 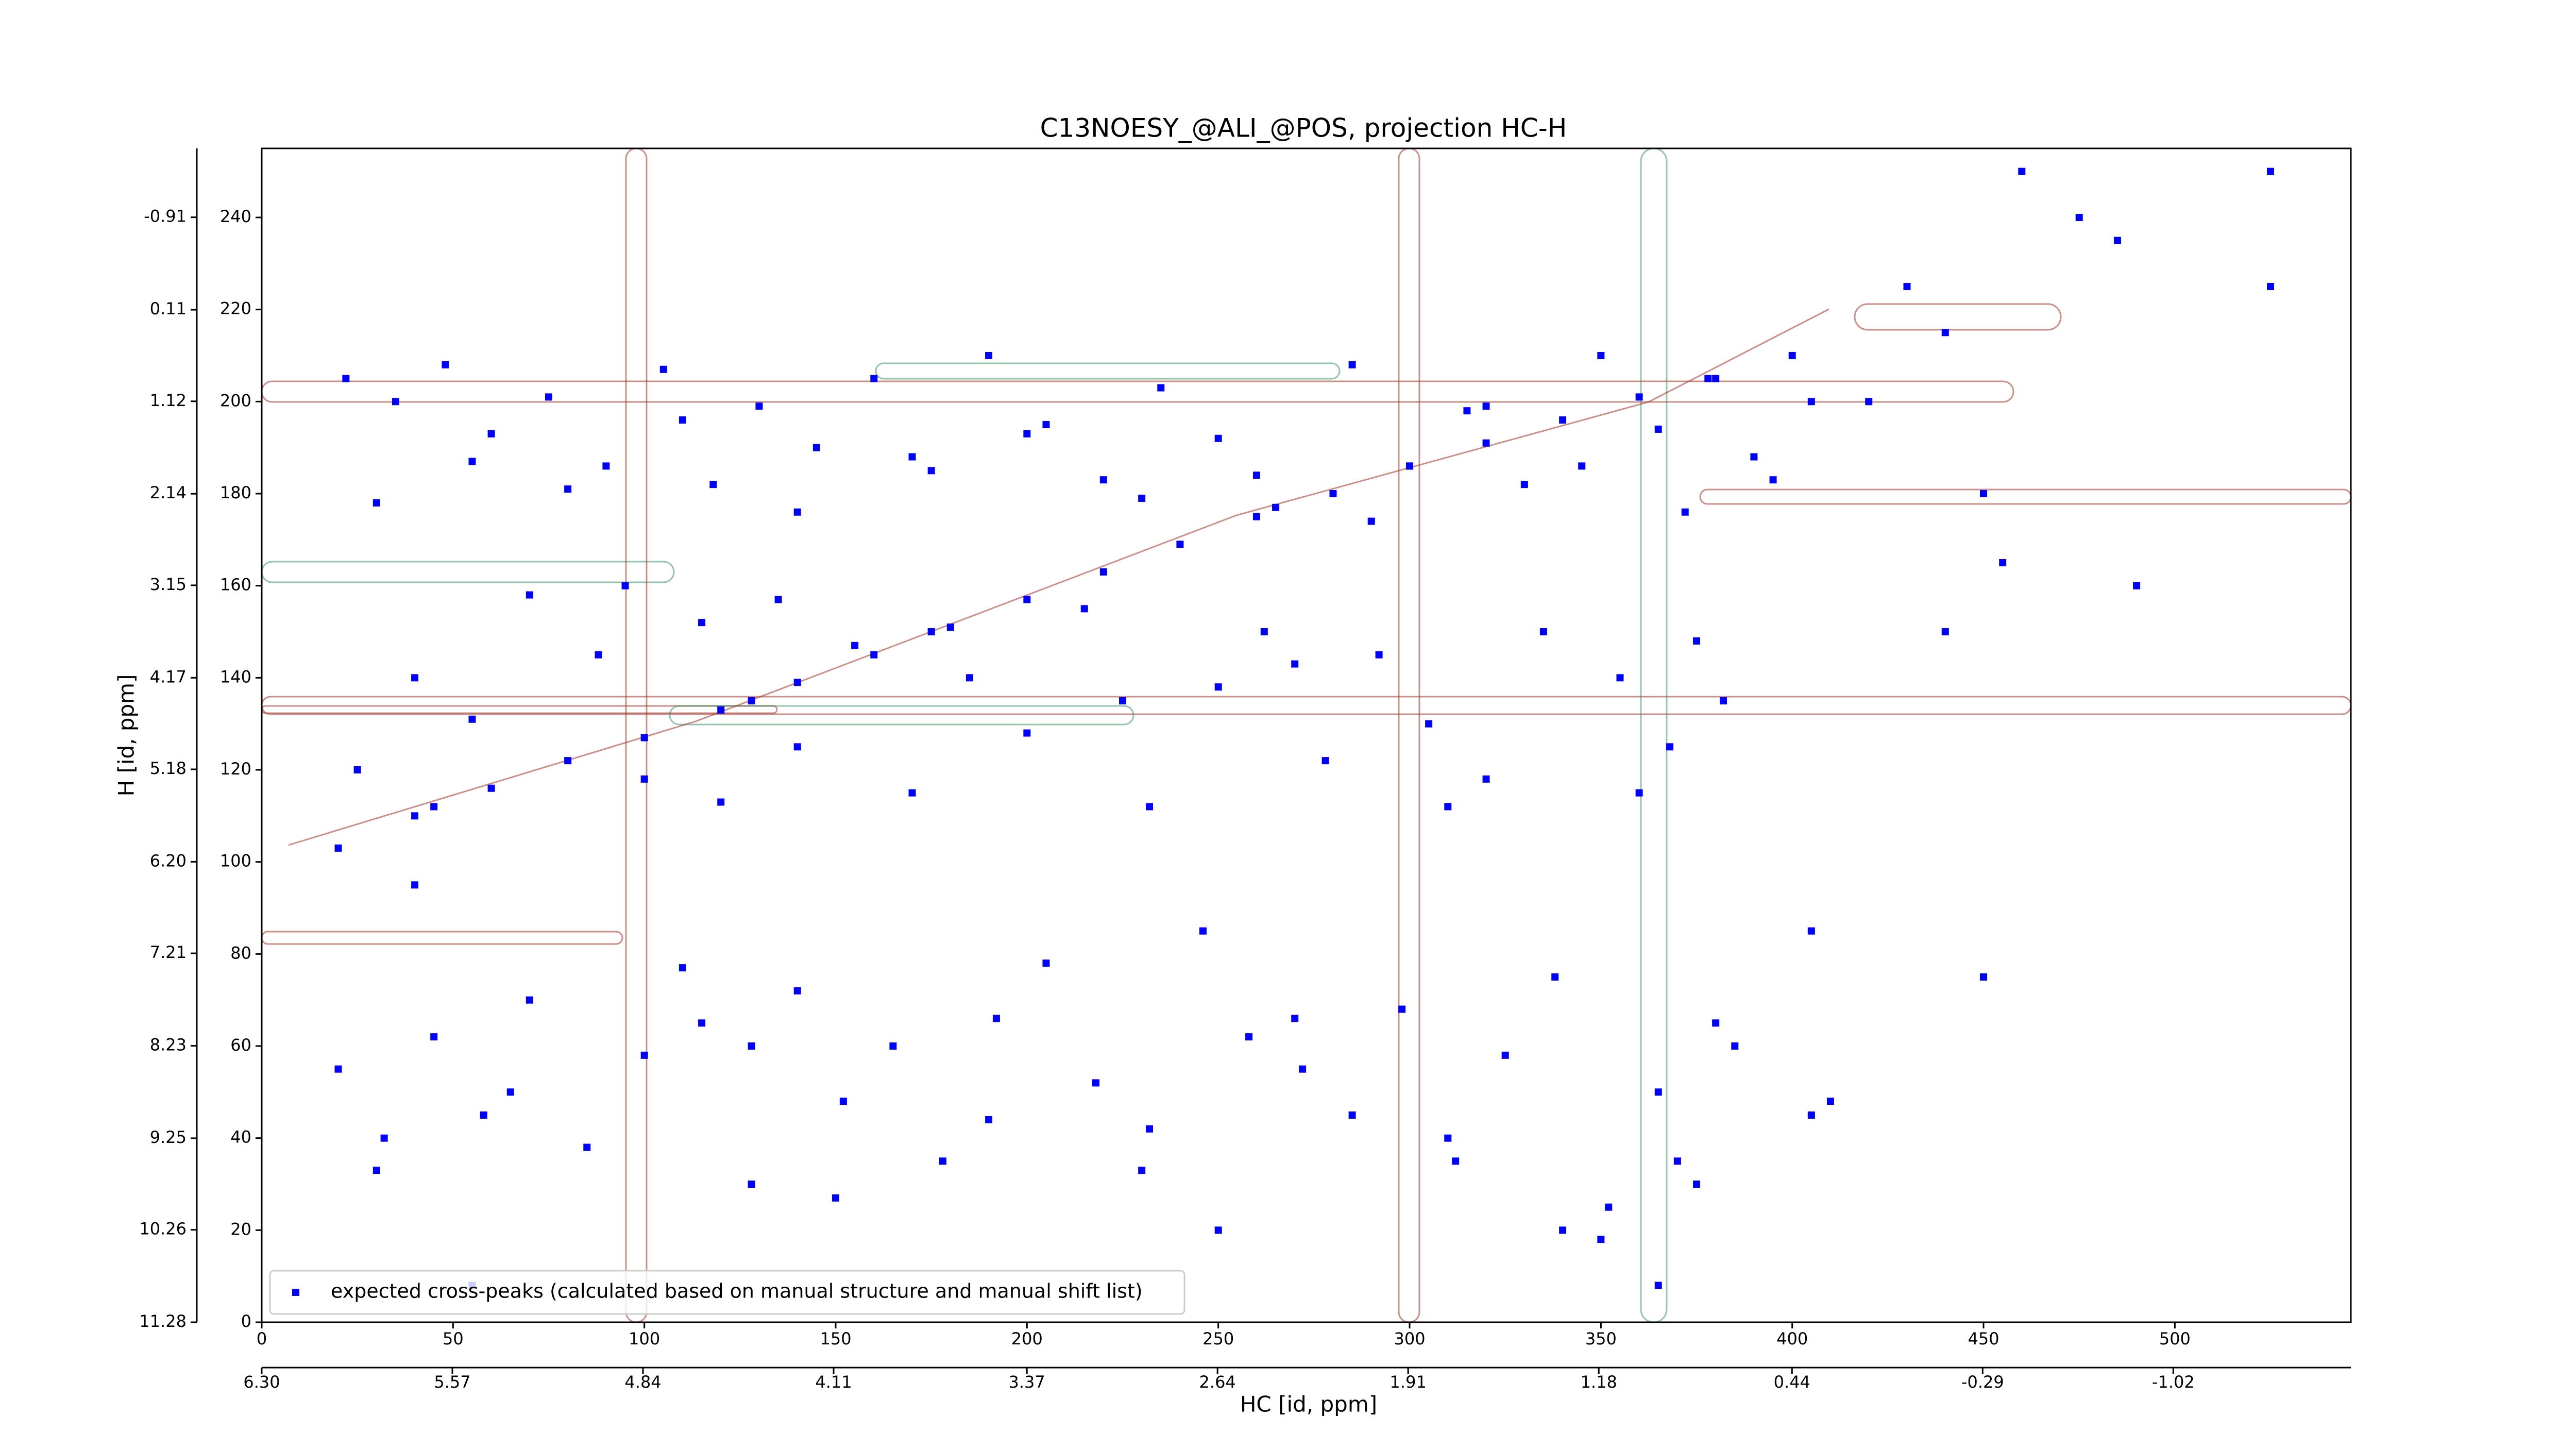 I want to click on x-tick-label: 200, so click(x=1027, y=1339).